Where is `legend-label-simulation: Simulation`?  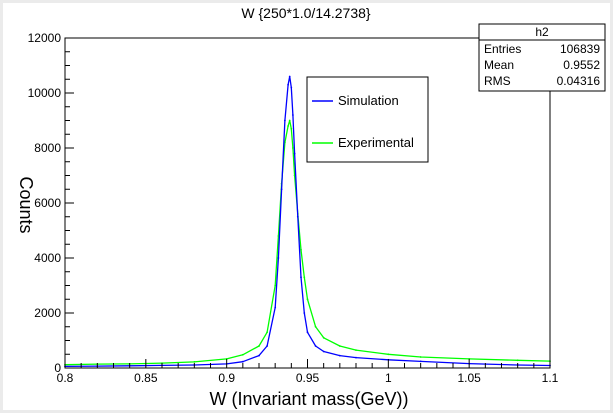 legend-label-simulation: Simulation is located at coordinates (368, 100).